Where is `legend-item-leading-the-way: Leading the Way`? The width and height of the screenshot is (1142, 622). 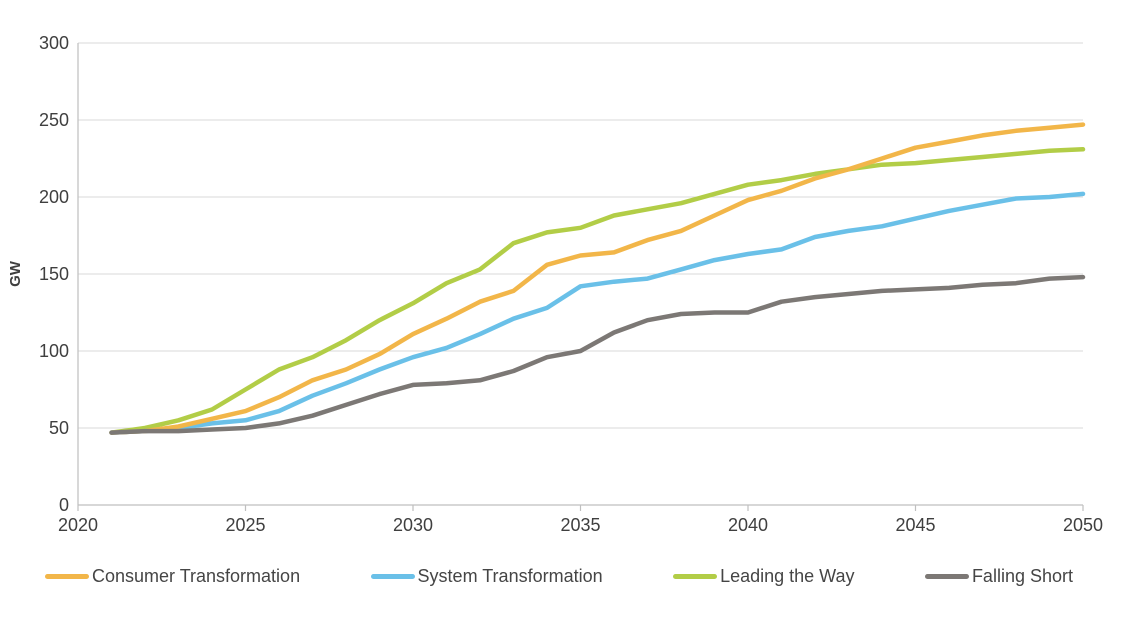
legend-item-leading-the-way: Leading the Way is located at coordinates (763, 576).